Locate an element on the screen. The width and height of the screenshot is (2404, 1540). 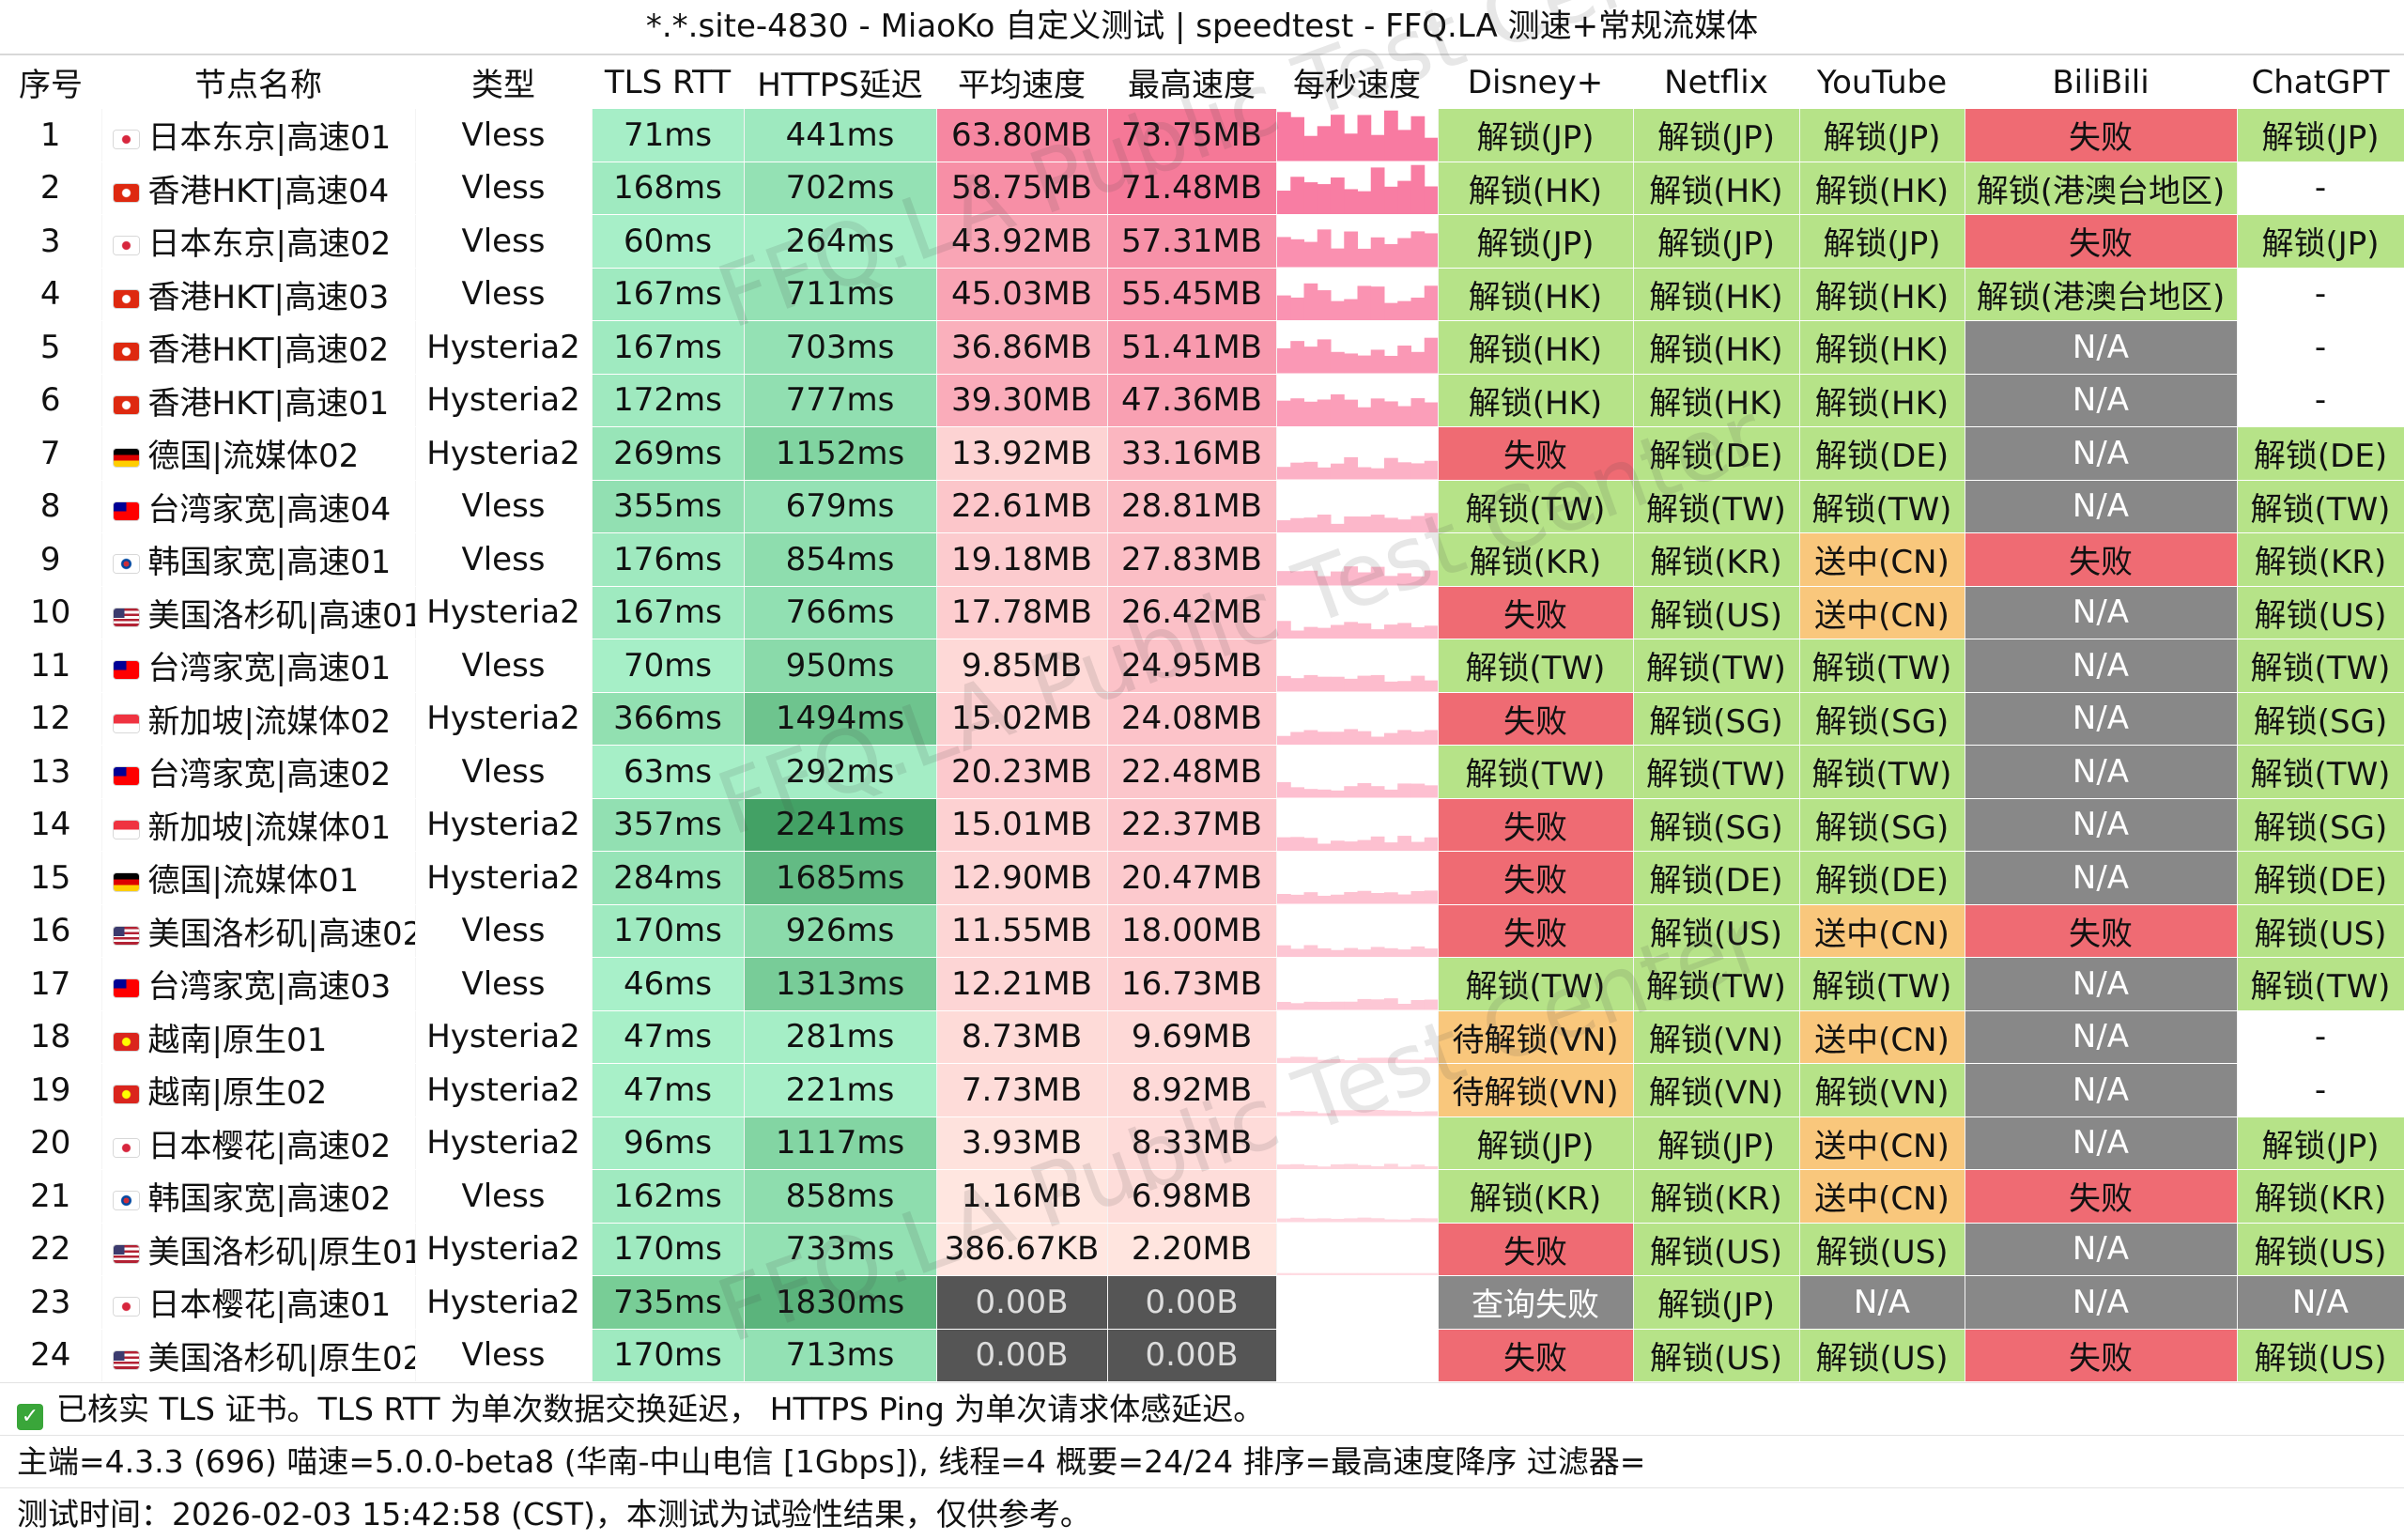
cell-tls-rtt: 47ms is located at coordinates (668, 1037).